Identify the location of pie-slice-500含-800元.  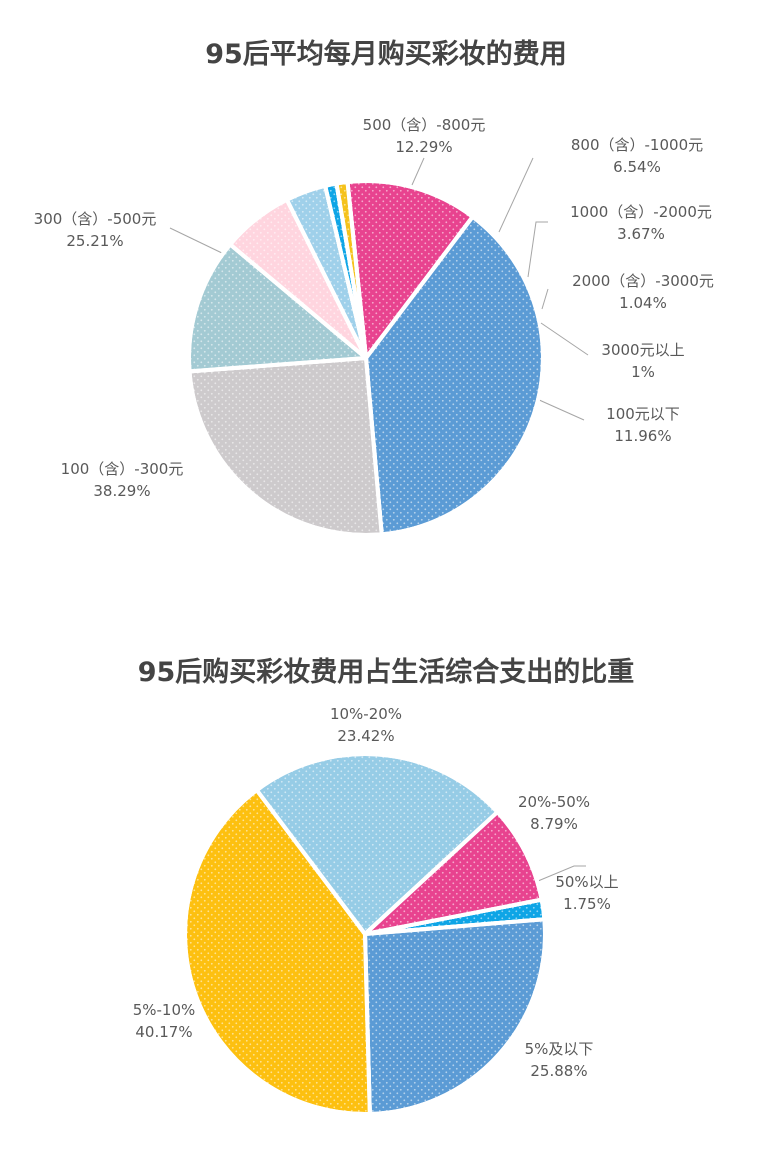
(277, 308).